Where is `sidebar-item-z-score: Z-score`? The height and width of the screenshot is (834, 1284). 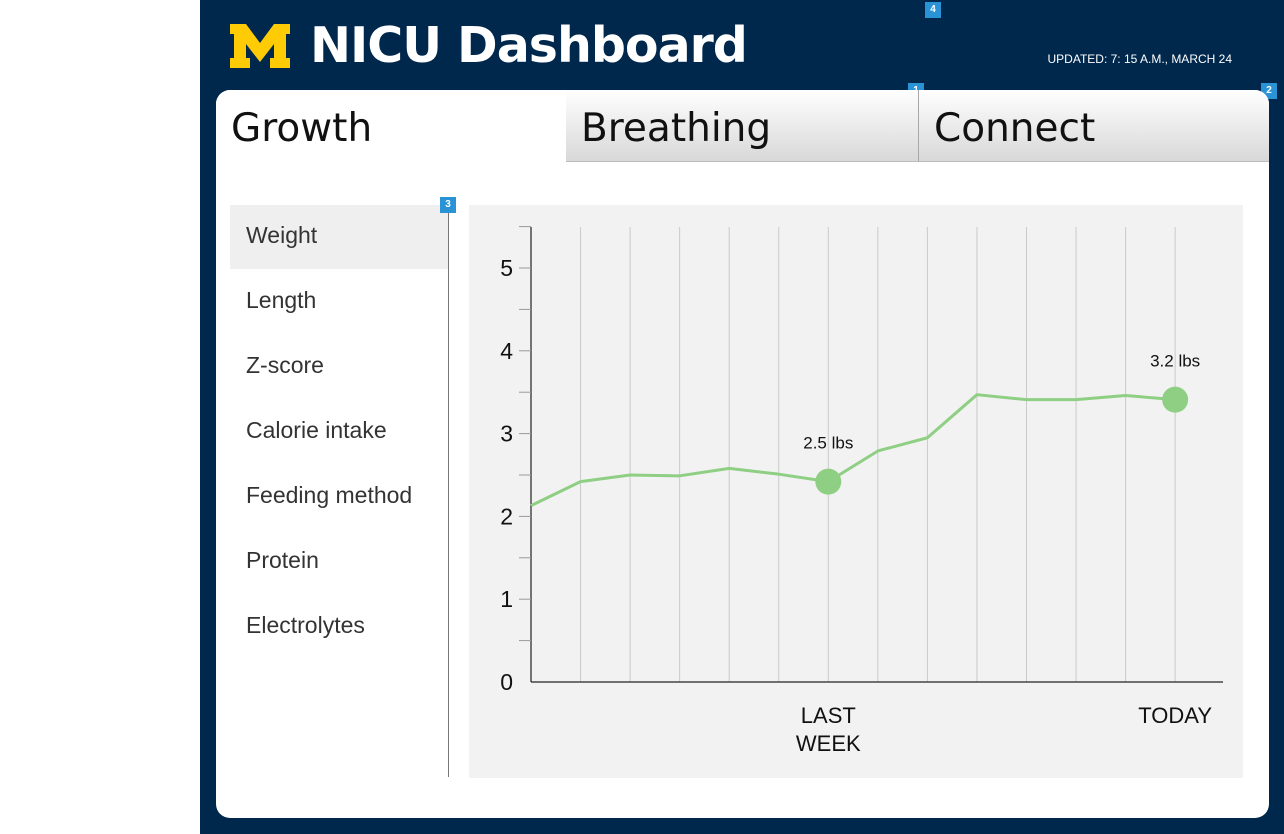
sidebar-item-z-score: Z-score is located at coordinates (285, 365).